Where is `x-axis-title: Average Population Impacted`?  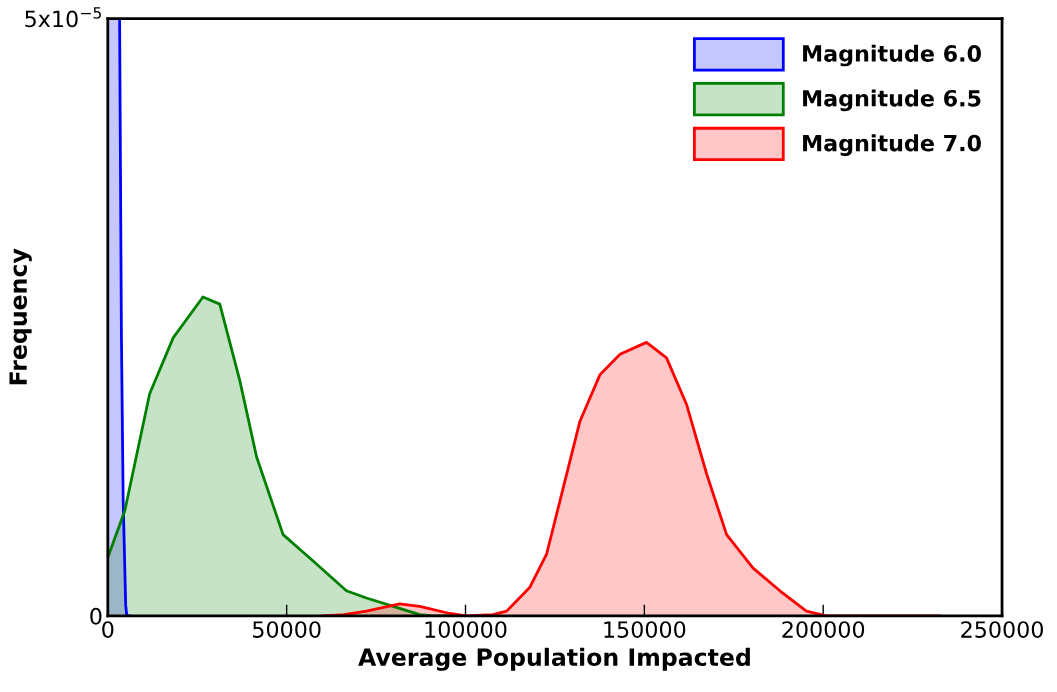 x-axis-title: Average Population Impacted is located at coordinates (554, 659).